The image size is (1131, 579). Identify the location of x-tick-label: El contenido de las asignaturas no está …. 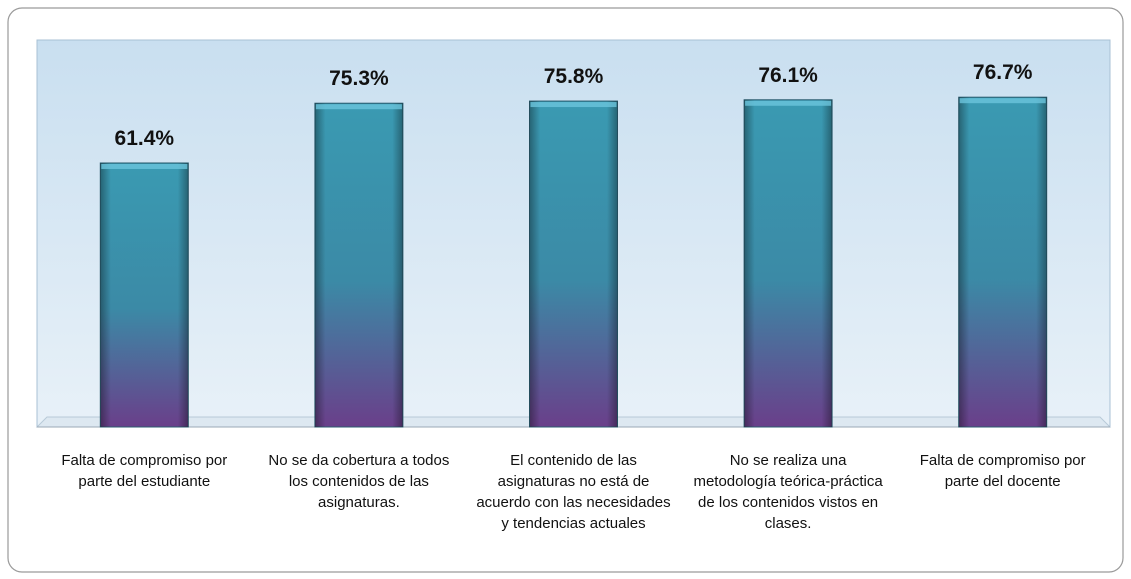
(573, 492).